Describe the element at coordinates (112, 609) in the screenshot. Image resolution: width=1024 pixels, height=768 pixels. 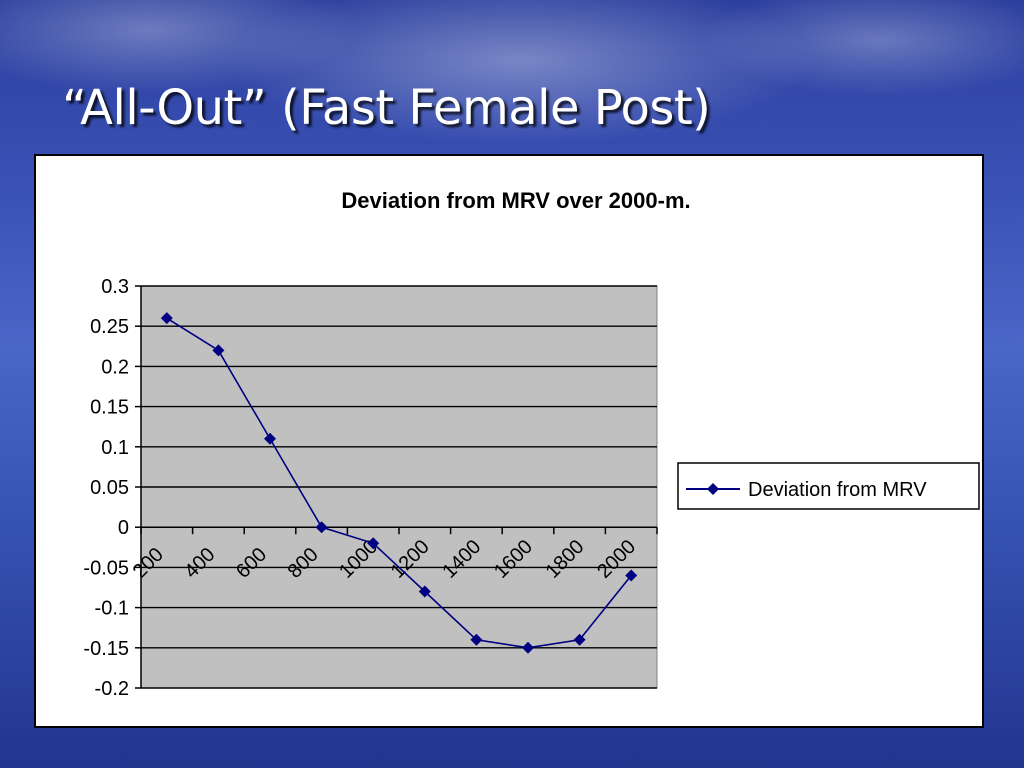
I see `y-tick-label: -0.1` at that location.